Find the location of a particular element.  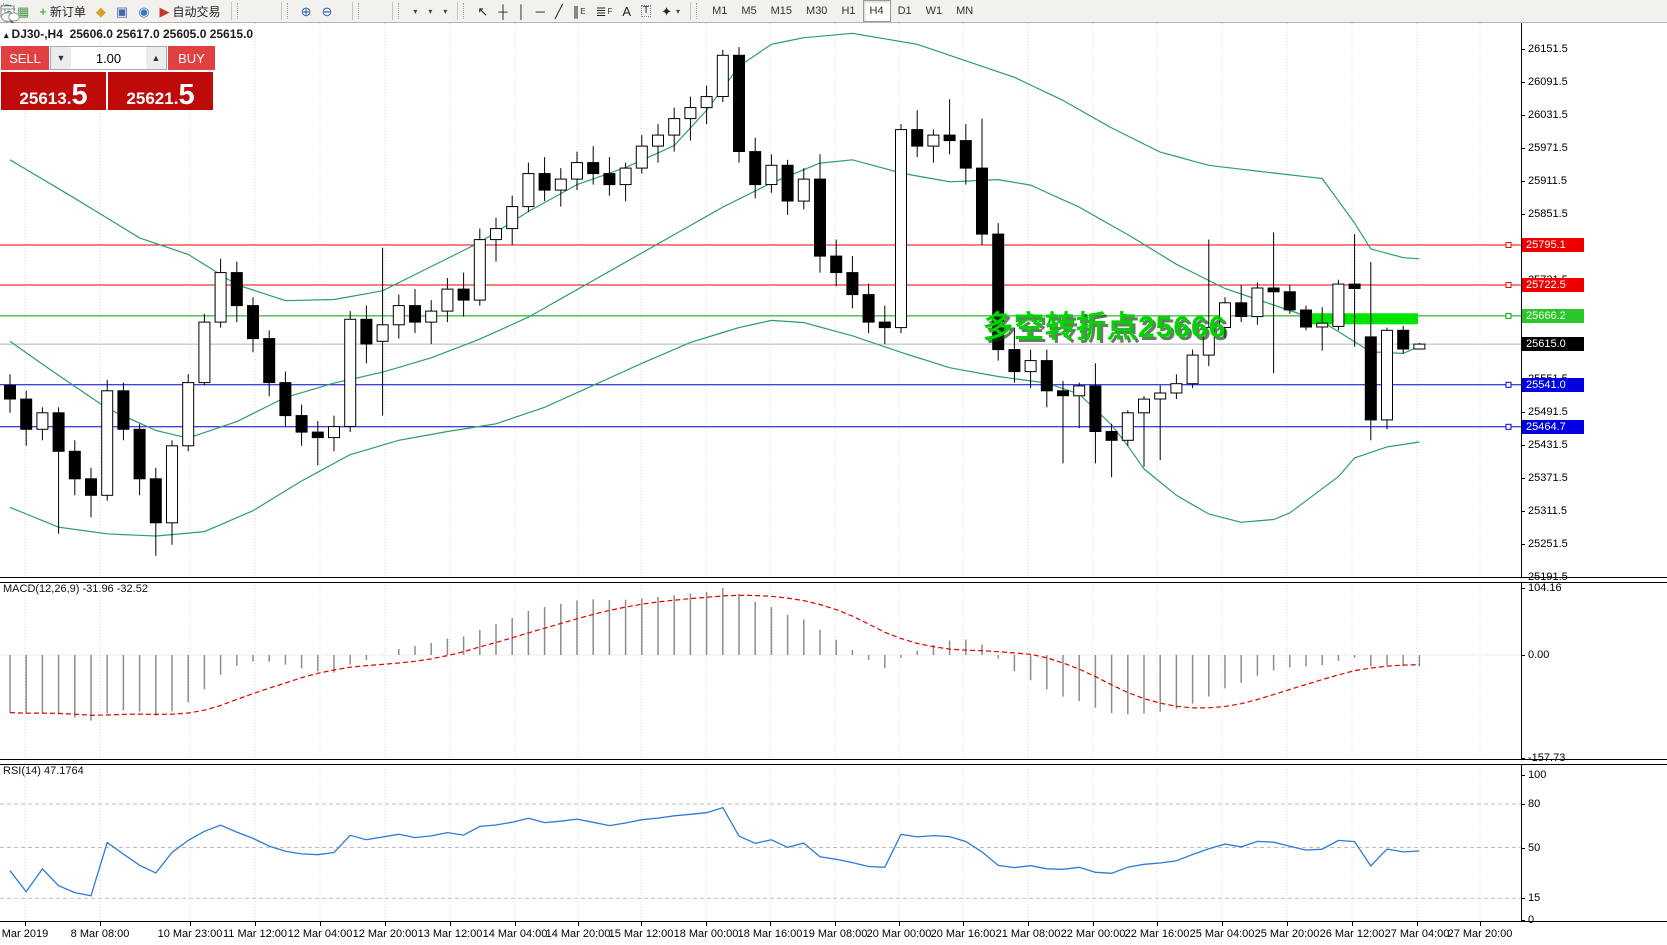

time-tick-label: 13 Mar 12:00 is located at coordinates (450, 934).